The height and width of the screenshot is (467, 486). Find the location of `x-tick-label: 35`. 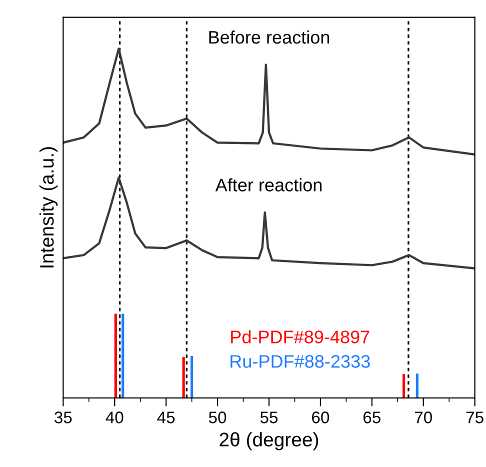

x-tick-label: 35 is located at coordinates (63, 418).